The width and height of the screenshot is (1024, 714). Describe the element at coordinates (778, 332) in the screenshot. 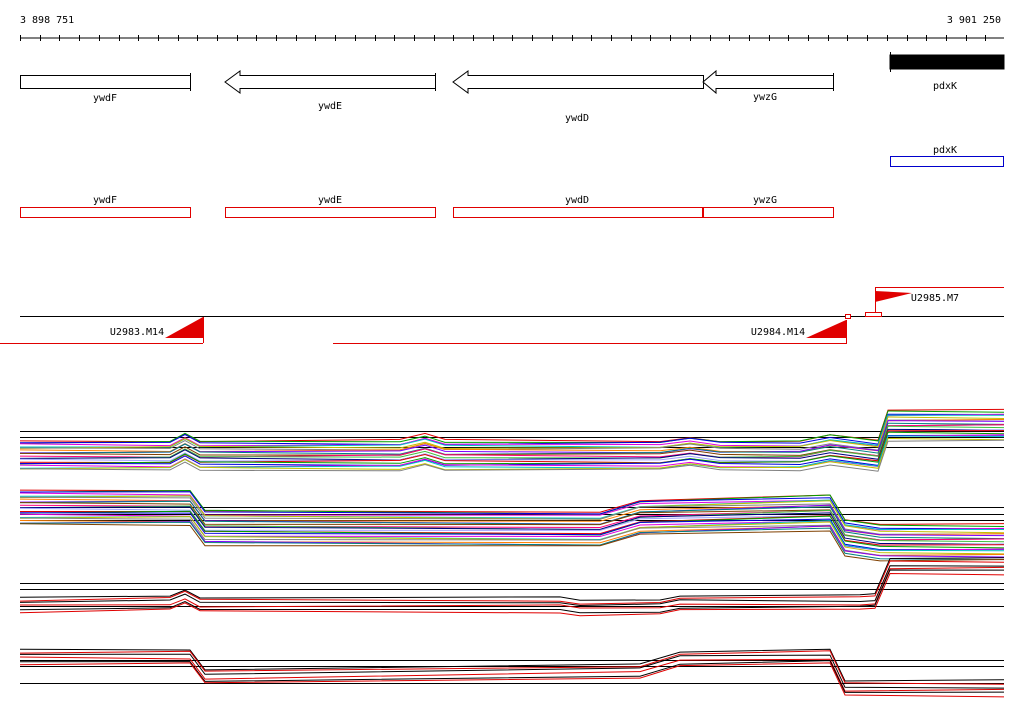

I see `transcript-label: U2984.M14` at that location.